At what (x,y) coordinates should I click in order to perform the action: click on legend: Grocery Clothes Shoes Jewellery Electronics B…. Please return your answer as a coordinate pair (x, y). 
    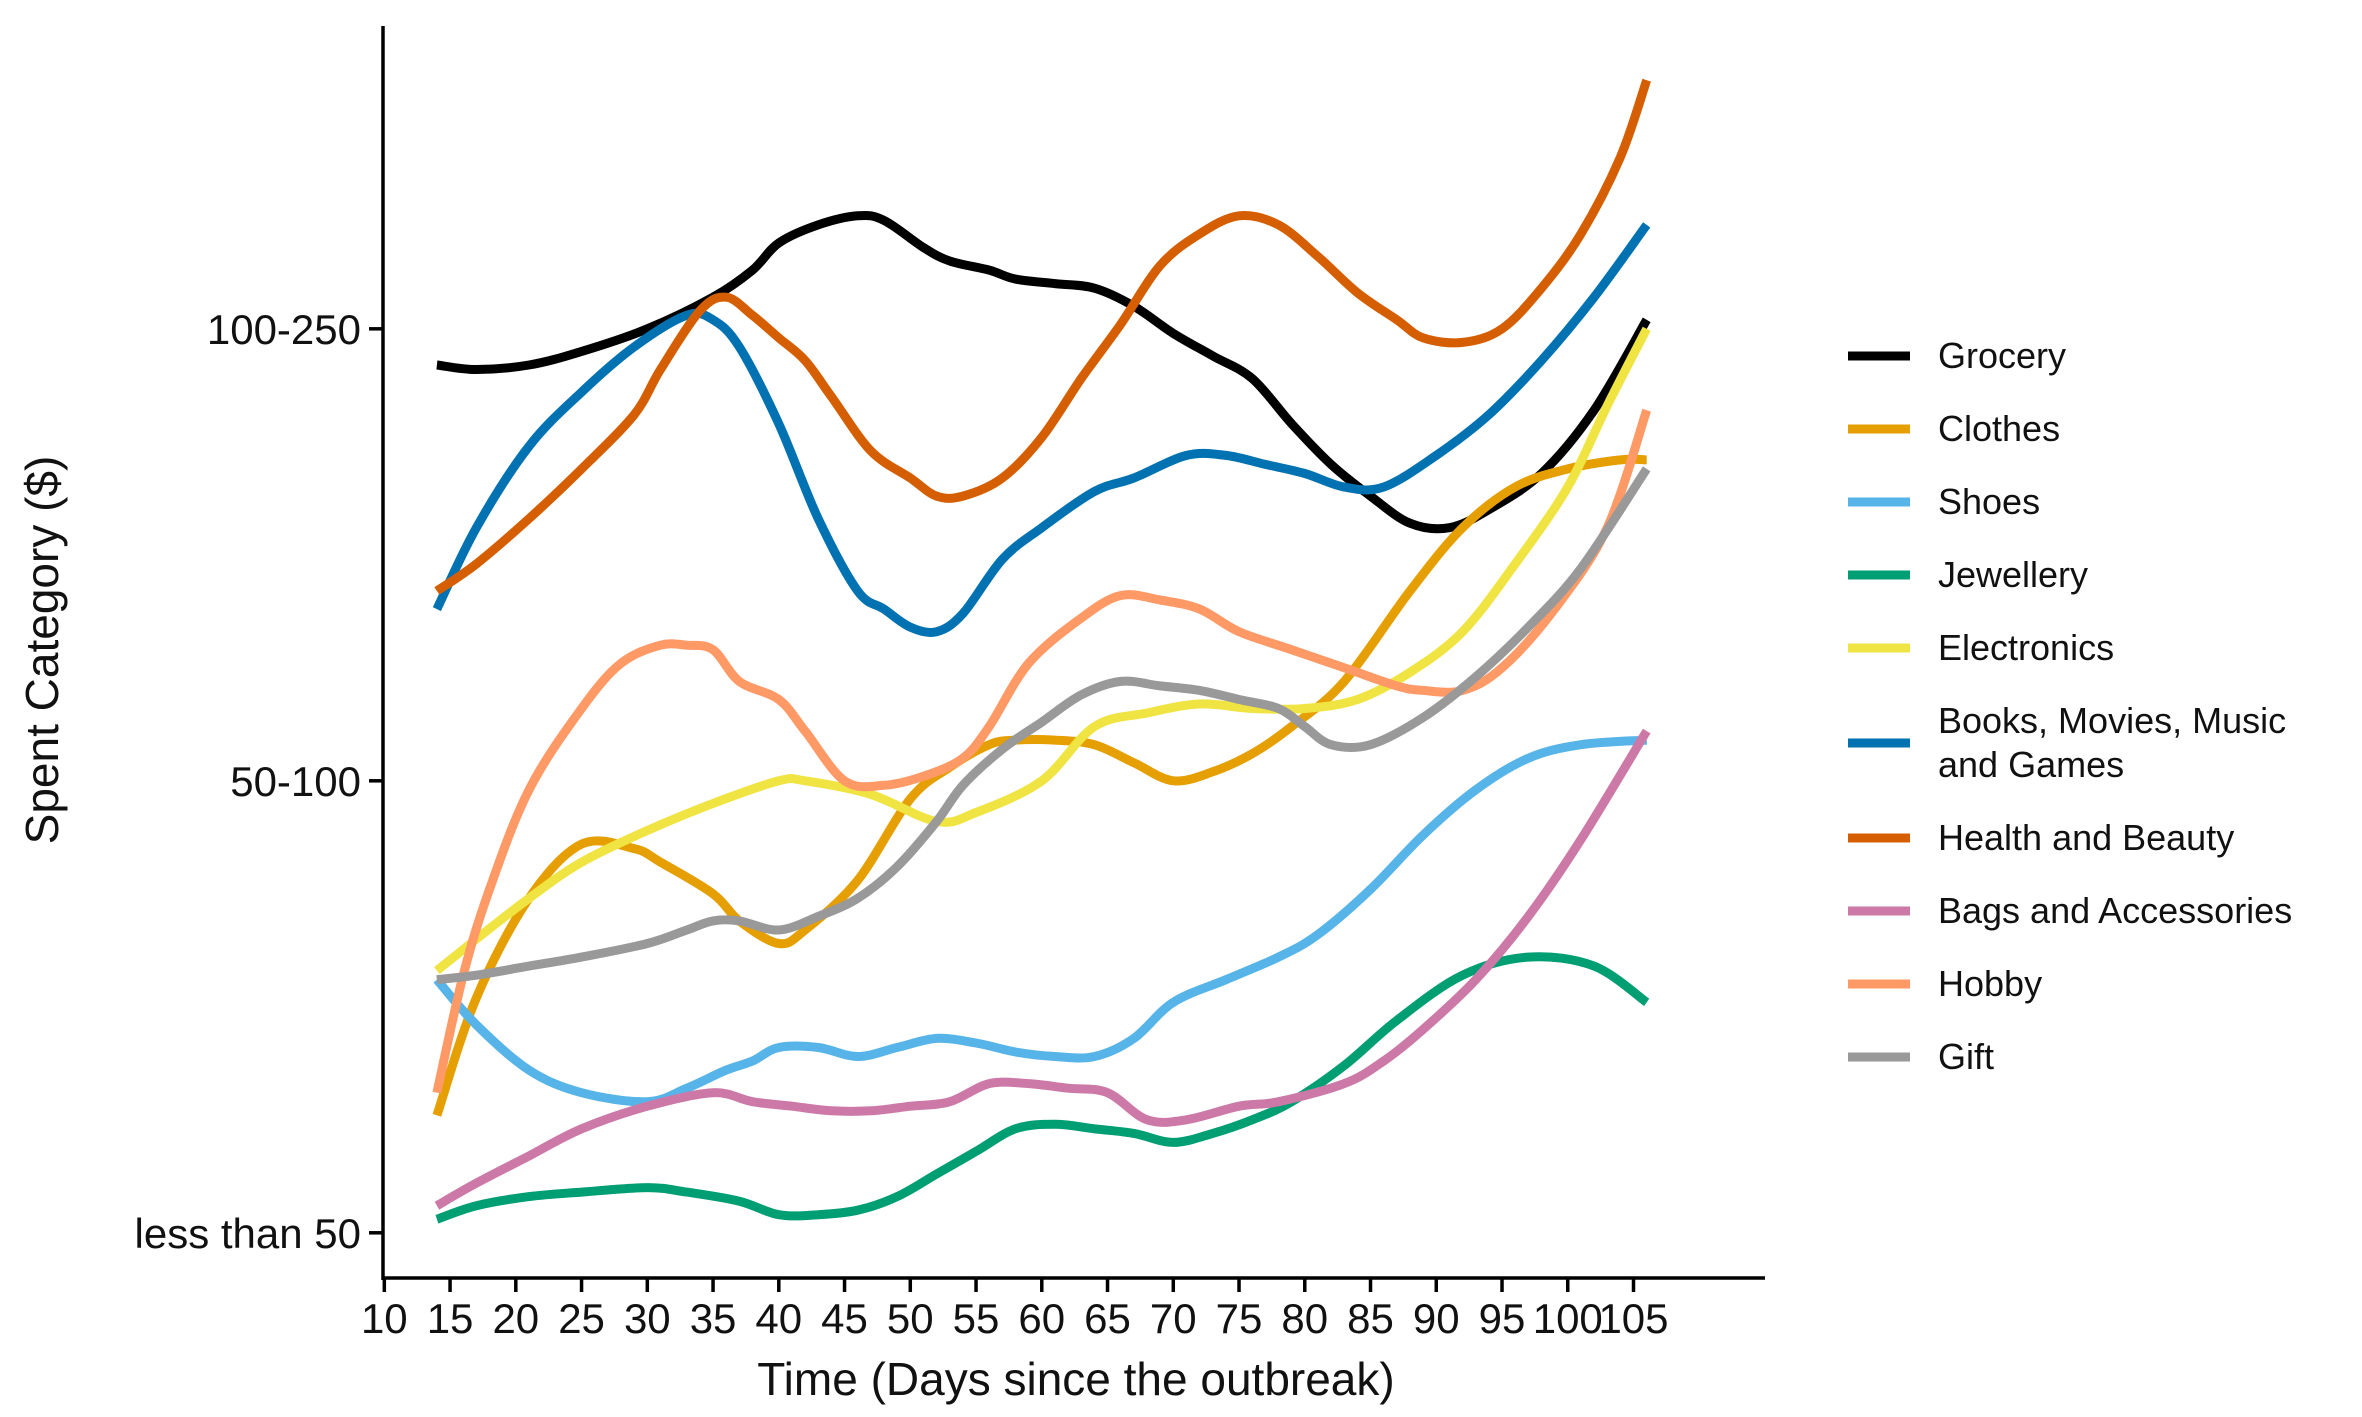
    Looking at the image, I should click on (2070, 706).